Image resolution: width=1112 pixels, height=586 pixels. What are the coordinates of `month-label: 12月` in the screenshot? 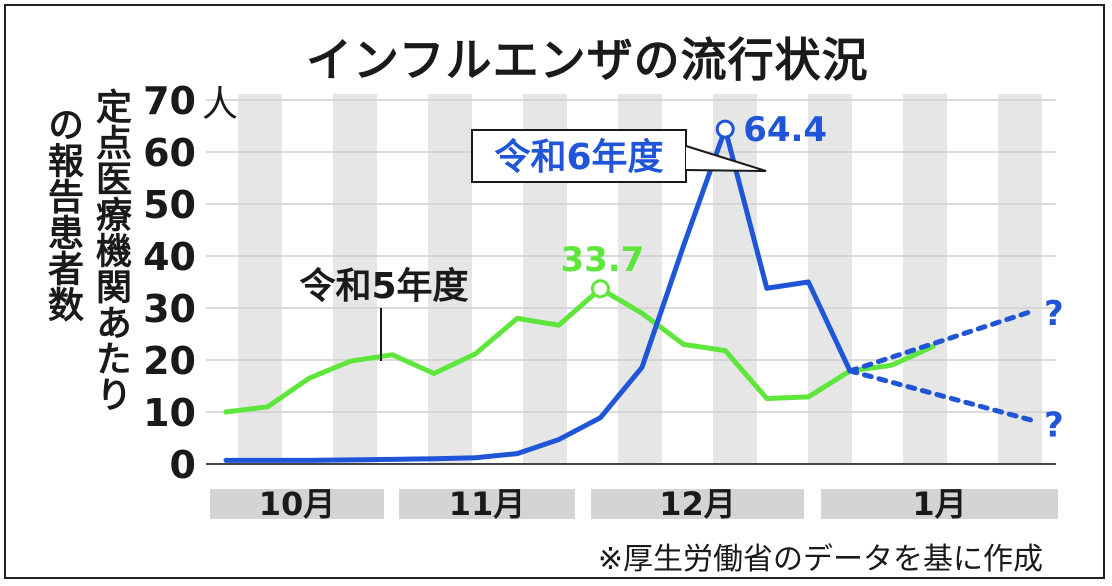 It's located at (697, 504).